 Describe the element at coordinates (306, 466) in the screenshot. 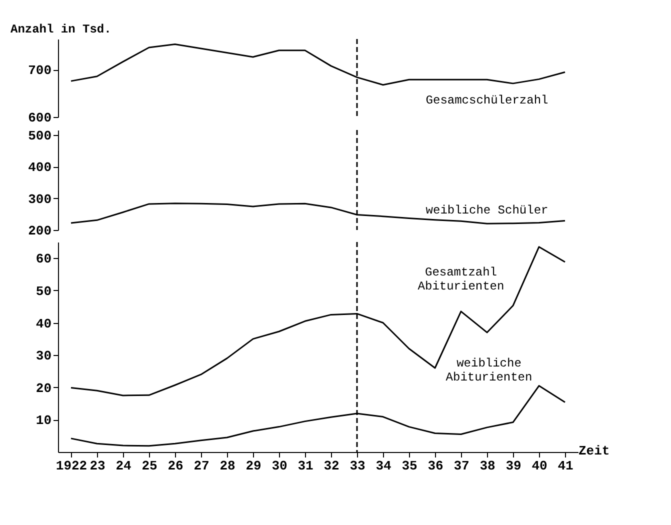

I see `x-tick-label: 31` at that location.